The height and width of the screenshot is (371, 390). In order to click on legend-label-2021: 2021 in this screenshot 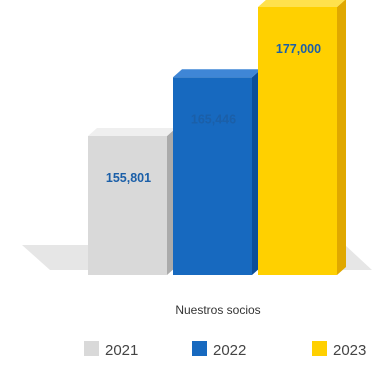, I will do `click(121, 350)`.